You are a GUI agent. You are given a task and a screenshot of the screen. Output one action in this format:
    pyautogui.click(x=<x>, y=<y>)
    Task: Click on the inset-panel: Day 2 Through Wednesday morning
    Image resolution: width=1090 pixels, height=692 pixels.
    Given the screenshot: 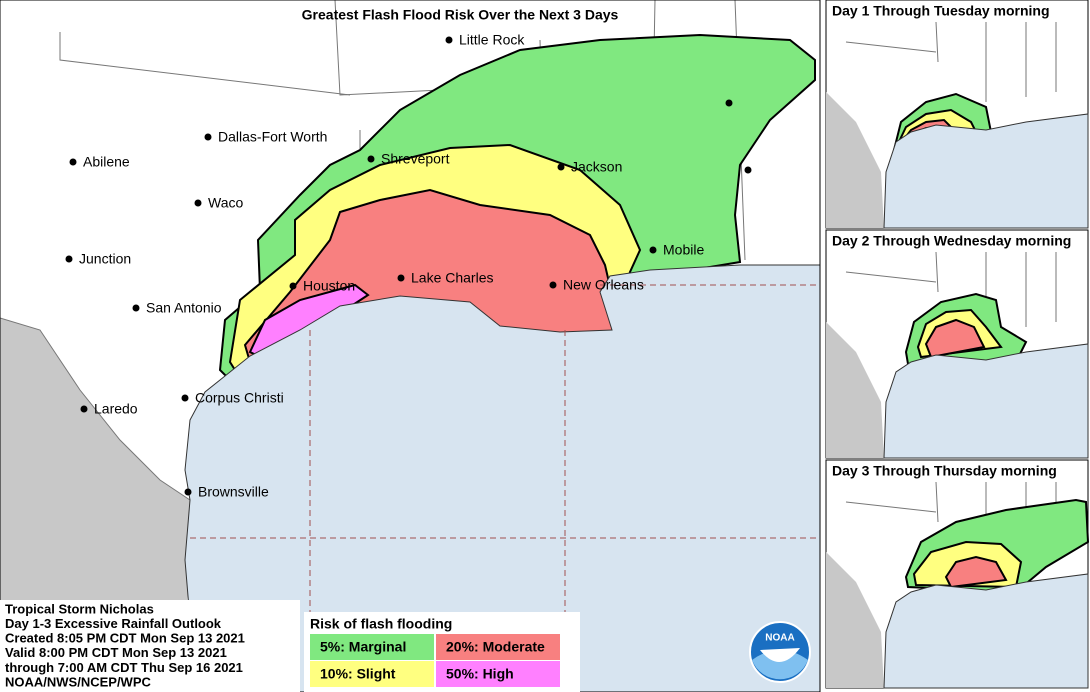 What is the action you would take?
    pyautogui.click(x=957, y=344)
    